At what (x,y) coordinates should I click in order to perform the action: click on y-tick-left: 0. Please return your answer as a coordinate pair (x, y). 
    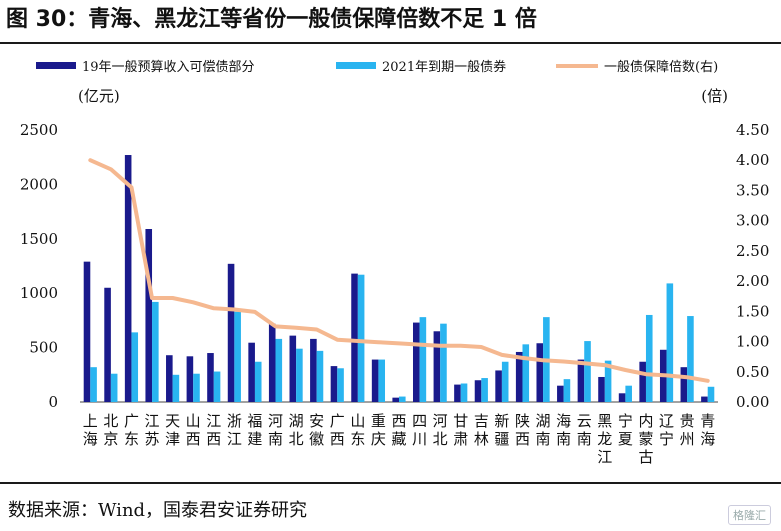
    Looking at the image, I should click on (53, 402).